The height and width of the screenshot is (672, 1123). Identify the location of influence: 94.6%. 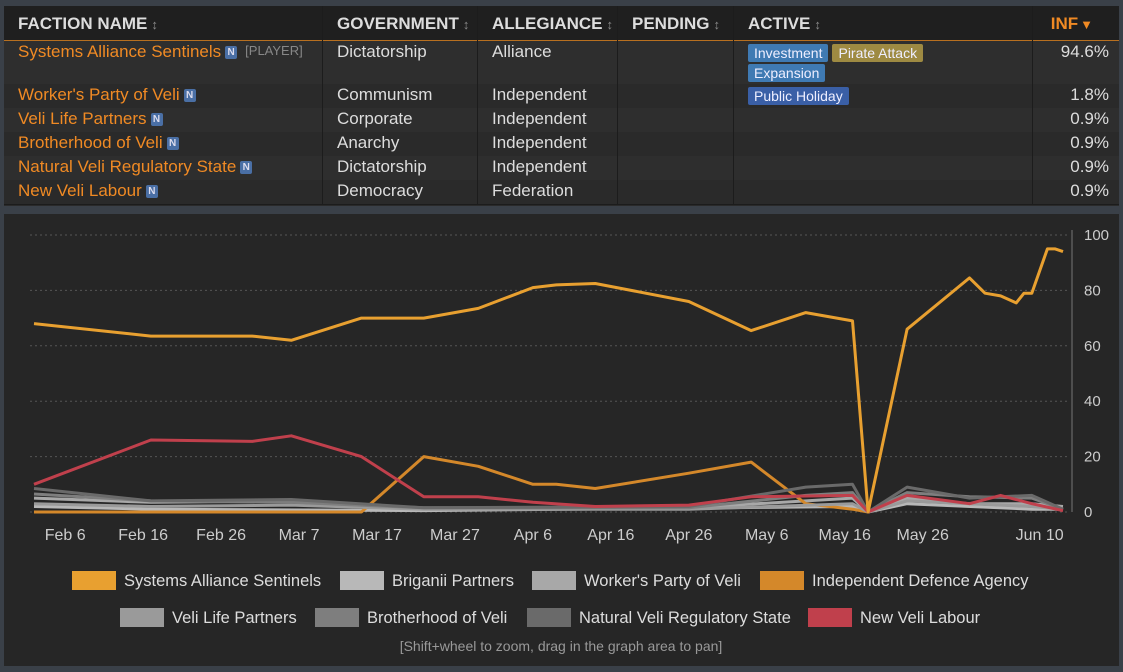
(1084, 51).